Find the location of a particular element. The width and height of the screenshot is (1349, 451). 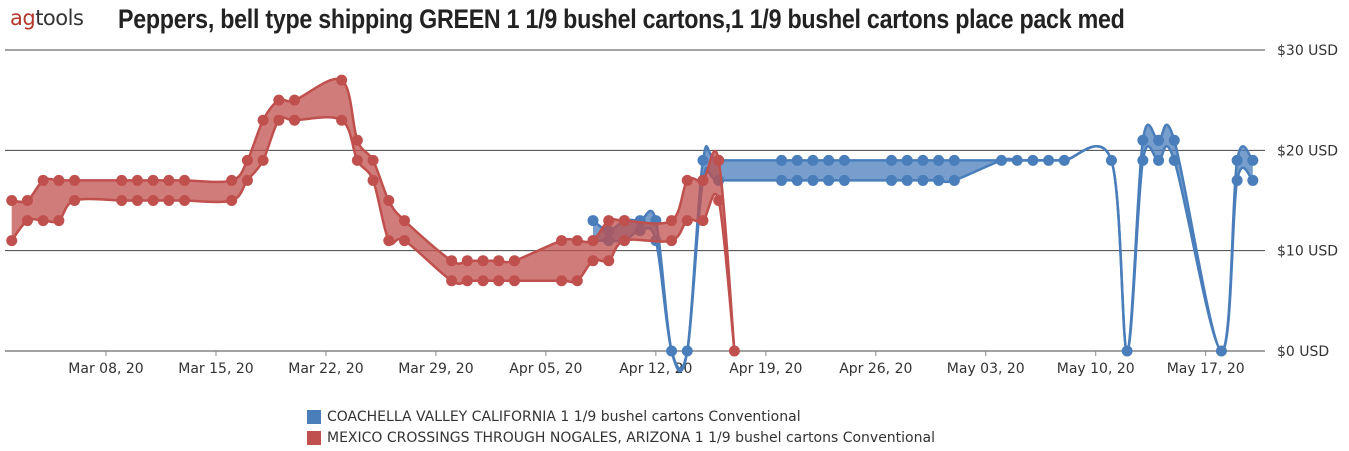

y-tick-label: $10 USD is located at coordinates (1307, 252).